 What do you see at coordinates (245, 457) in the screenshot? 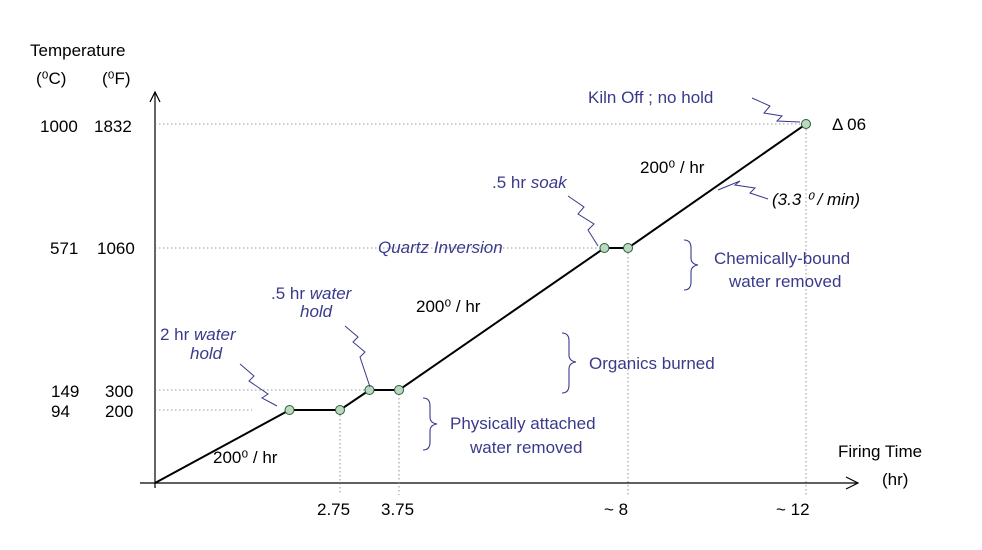
I see `rate-label-low: 200⁰ / hr` at bounding box center [245, 457].